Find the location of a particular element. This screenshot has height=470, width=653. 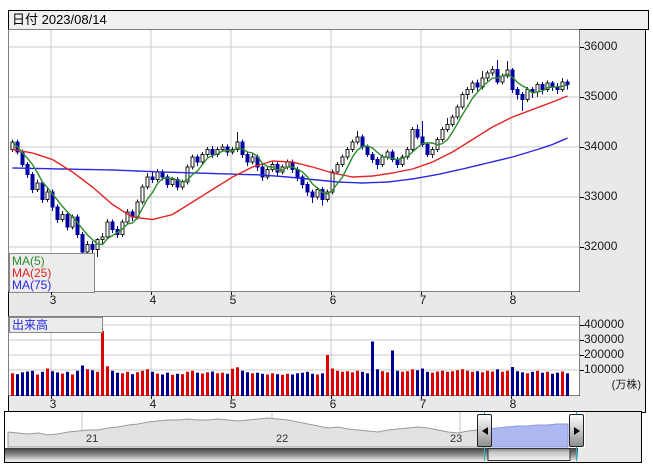

price-axis-label: 34000 is located at coordinates (601, 146).